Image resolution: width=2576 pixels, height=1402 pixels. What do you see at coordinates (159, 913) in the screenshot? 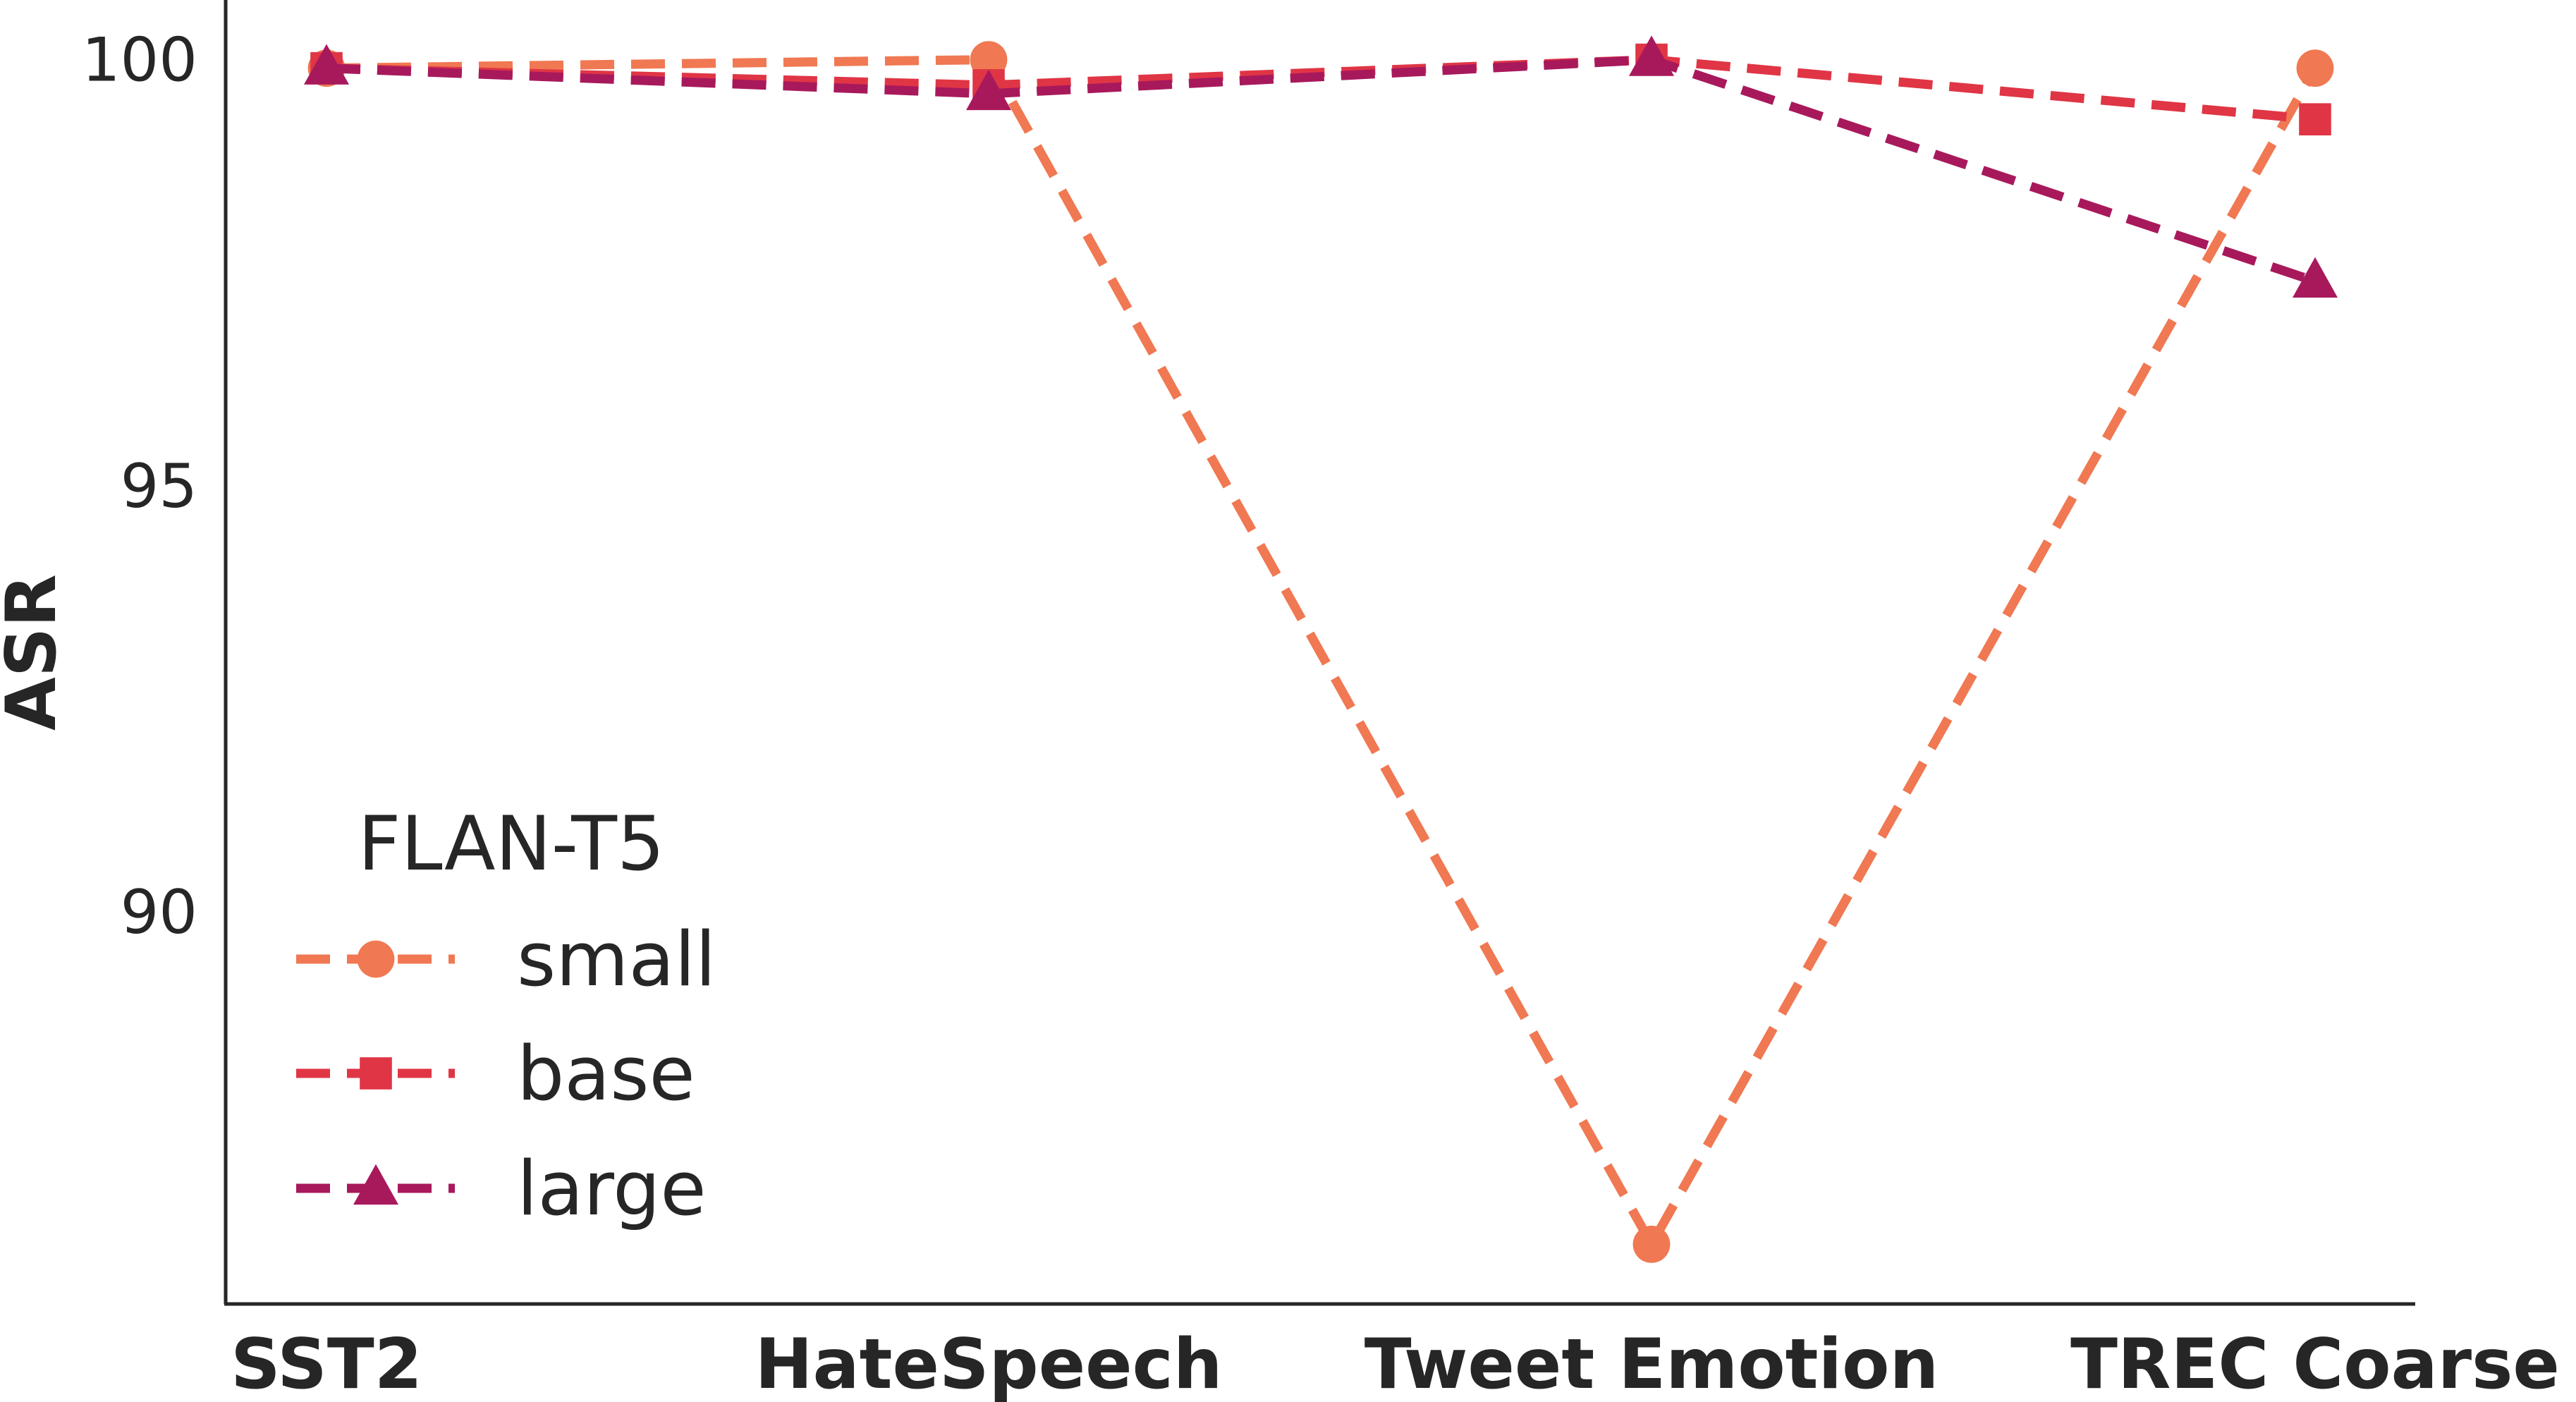
I see `y-tick-label: 90` at bounding box center [159, 913].